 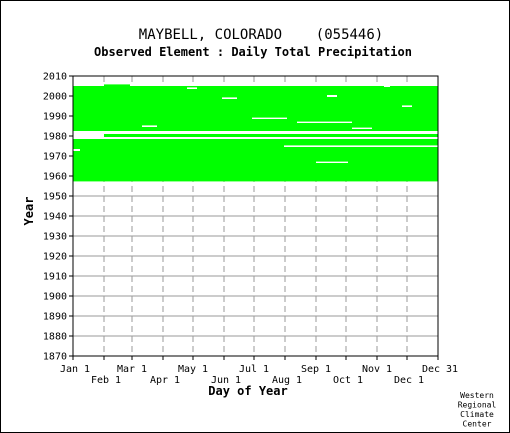 What do you see at coordinates (55, 137) in the screenshot?
I see `y-tick-label-1980: 1980` at bounding box center [55, 137].